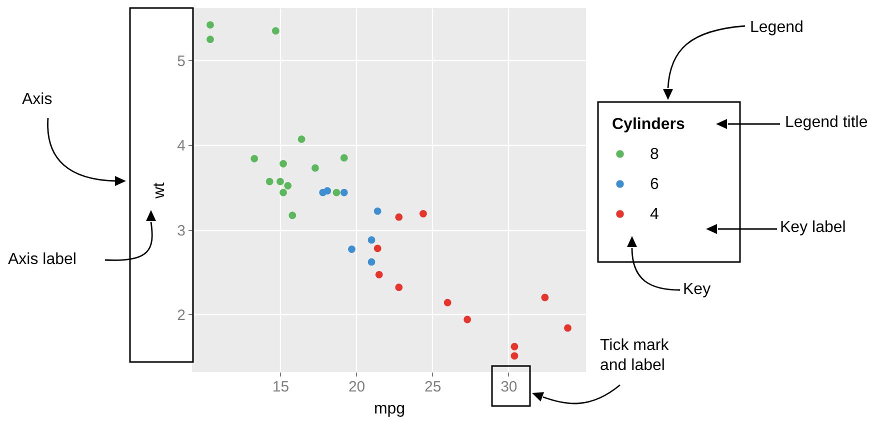 The width and height of the screenshot is (893, 426). I want to click on text: Legend title, so click(826, 123).